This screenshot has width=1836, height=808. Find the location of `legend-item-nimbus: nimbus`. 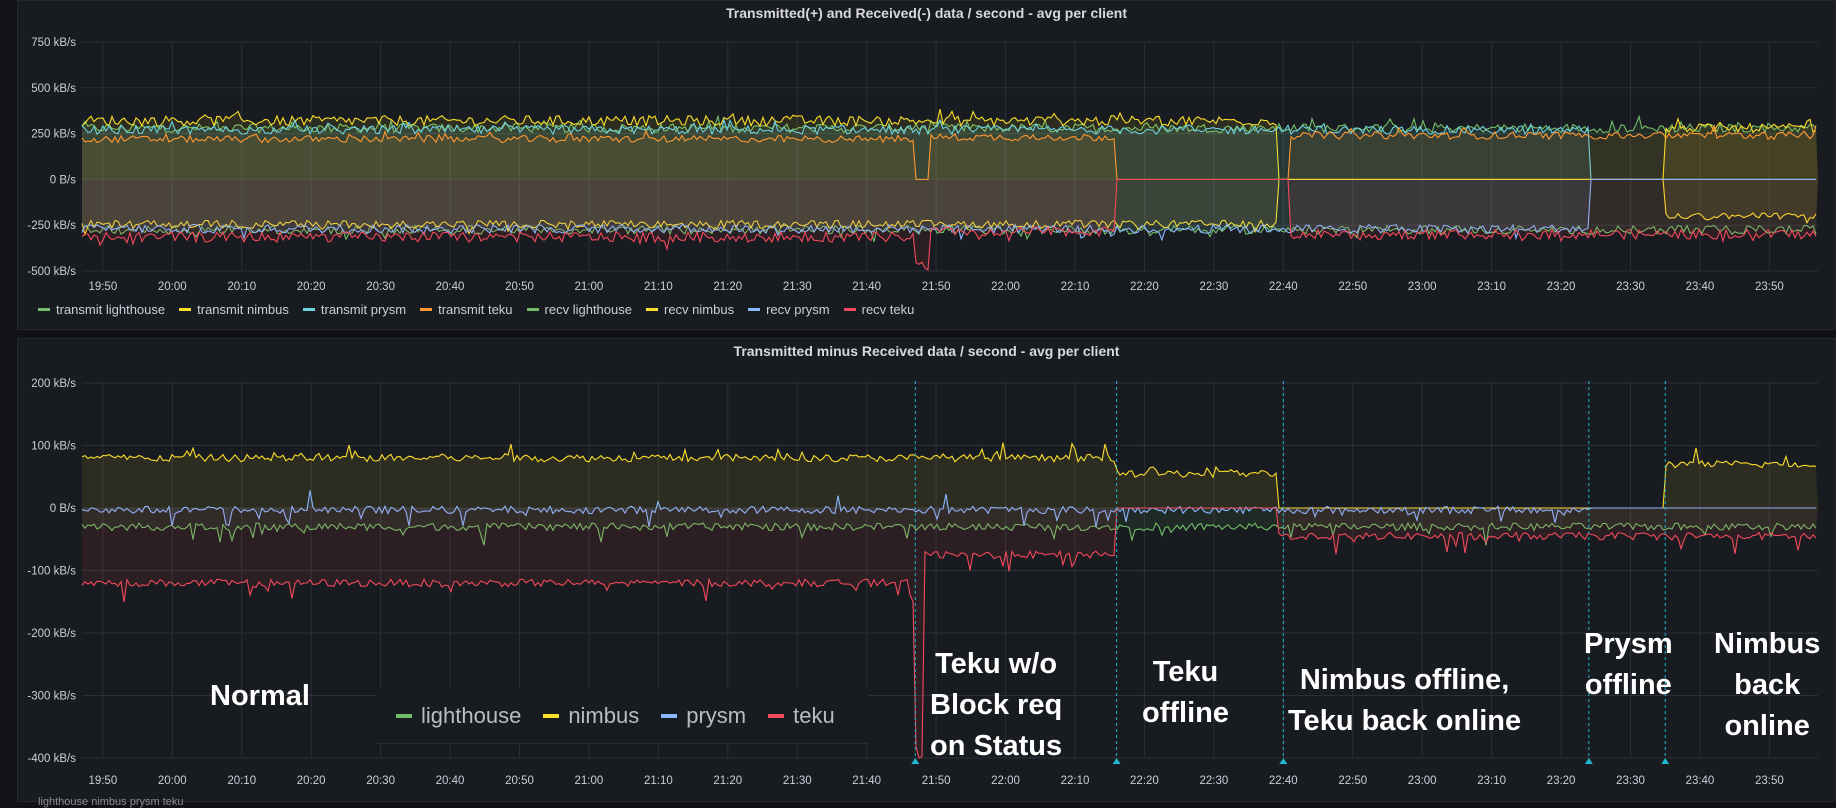

legend-item-nimbus: nimbus is located at coordinates (591, 716).